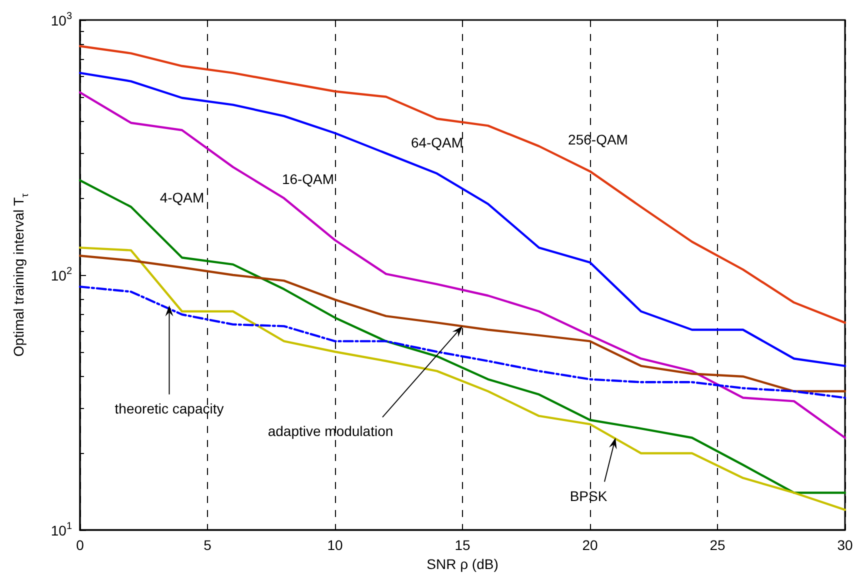 The height and width of the screenshot is (586, 857). Describe the element at coordinates (462, 545) in the screenshot. I see `x-tick-label: 15` at that location.